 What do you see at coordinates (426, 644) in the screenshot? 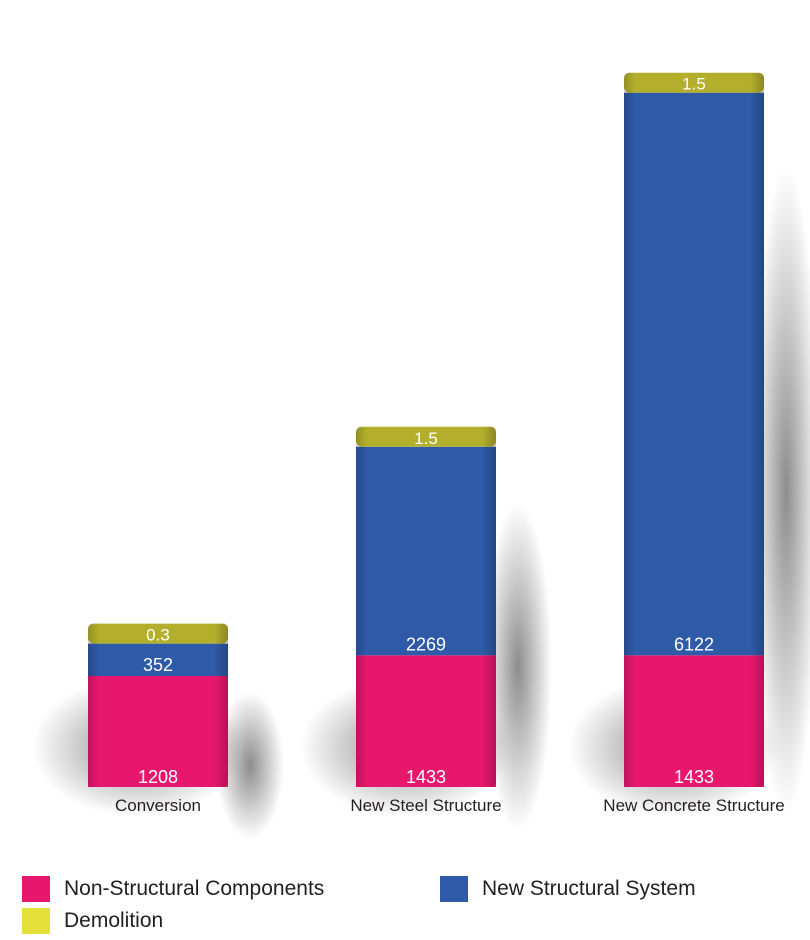
I see `value-label-new-steel-structure-structural-system: 2269` at bounding box center [426, 644].